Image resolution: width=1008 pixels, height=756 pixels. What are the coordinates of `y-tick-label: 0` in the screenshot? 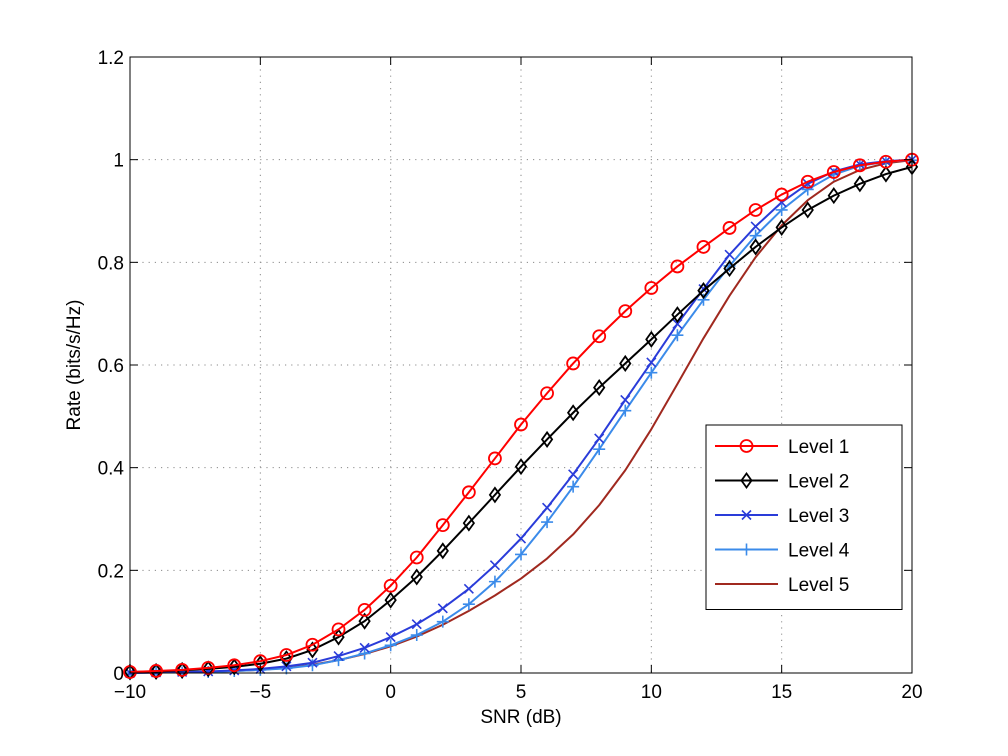 It's located at (118, 674).